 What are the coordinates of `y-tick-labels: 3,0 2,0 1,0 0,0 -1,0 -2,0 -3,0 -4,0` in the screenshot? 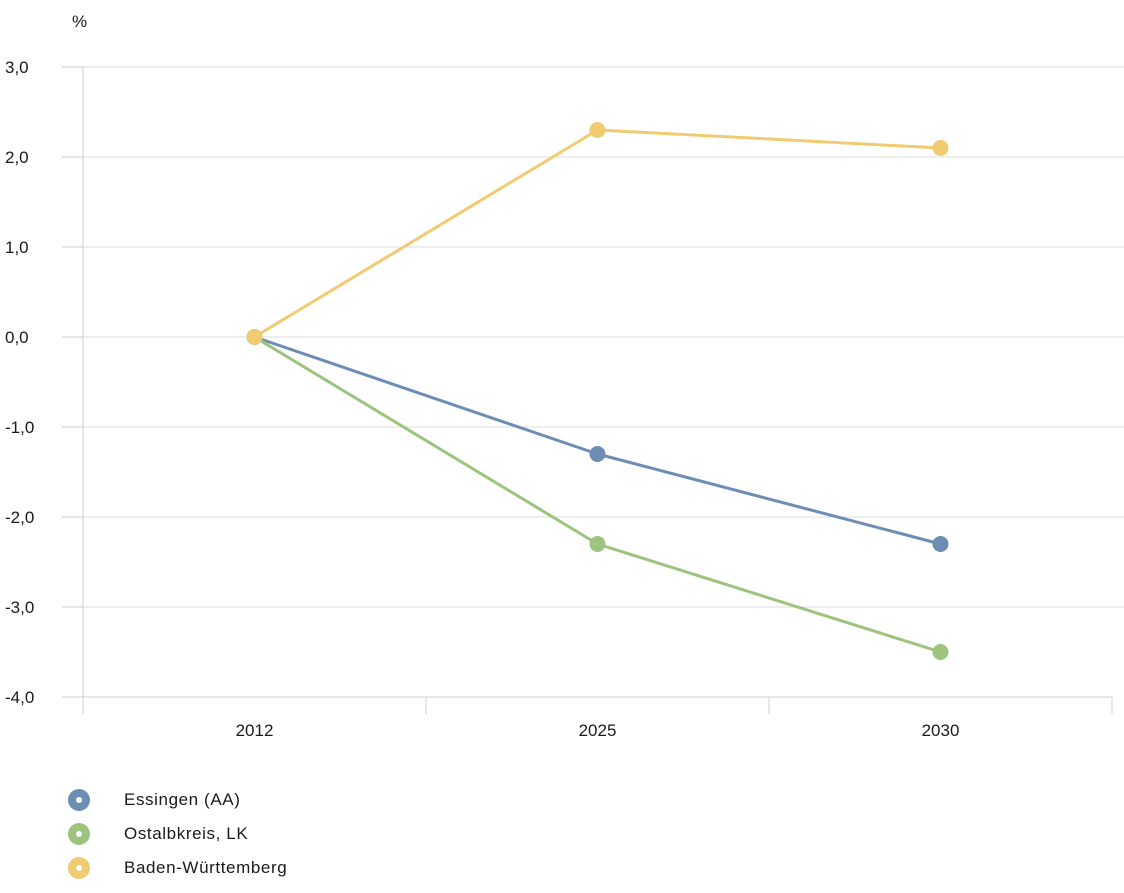 It's located at (19, 382).